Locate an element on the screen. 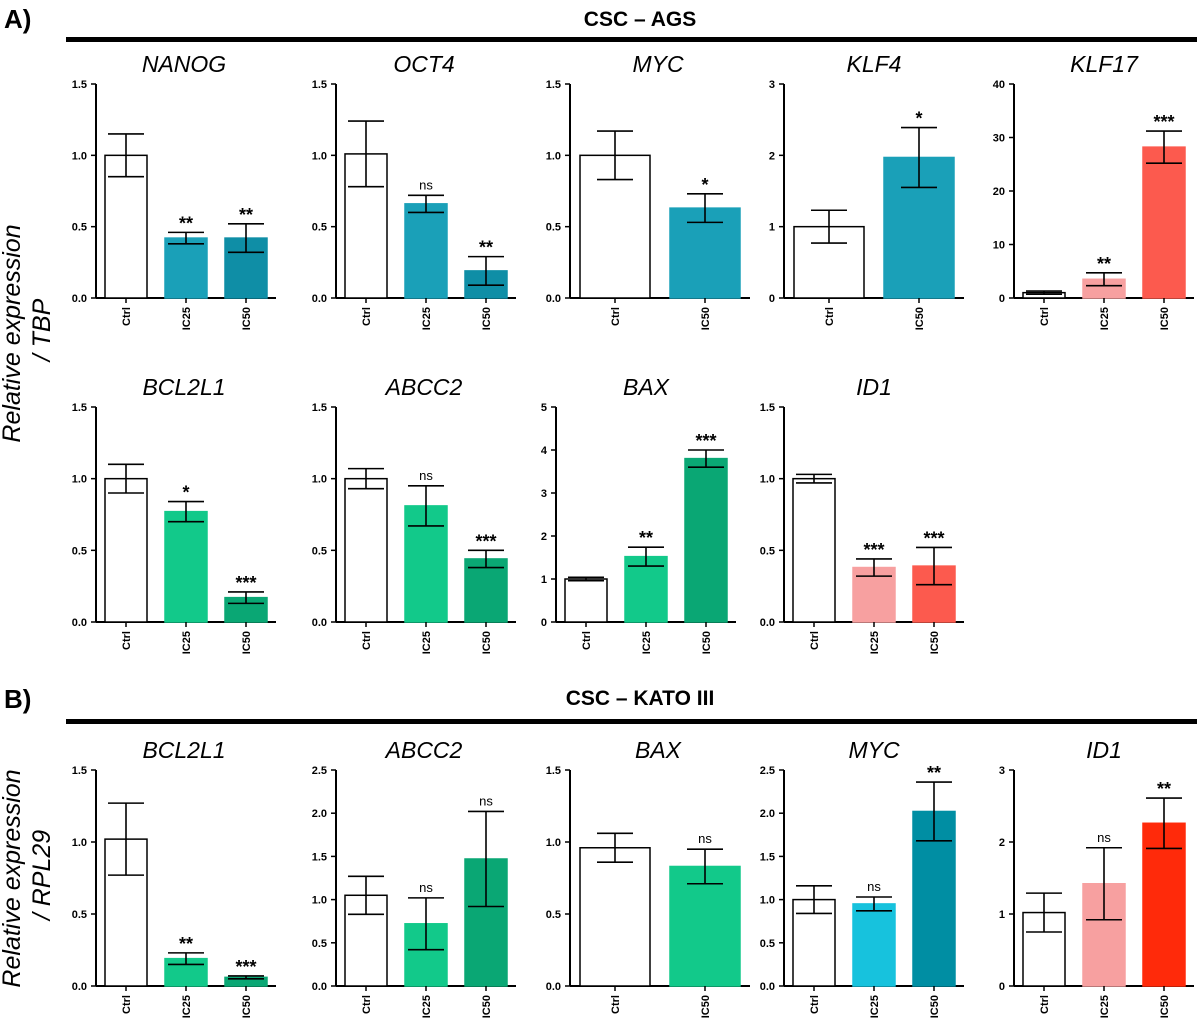 The height and width of the screenshot is (1025, 1204). y-tick-label: 30 is located at coordinates (999, 139).